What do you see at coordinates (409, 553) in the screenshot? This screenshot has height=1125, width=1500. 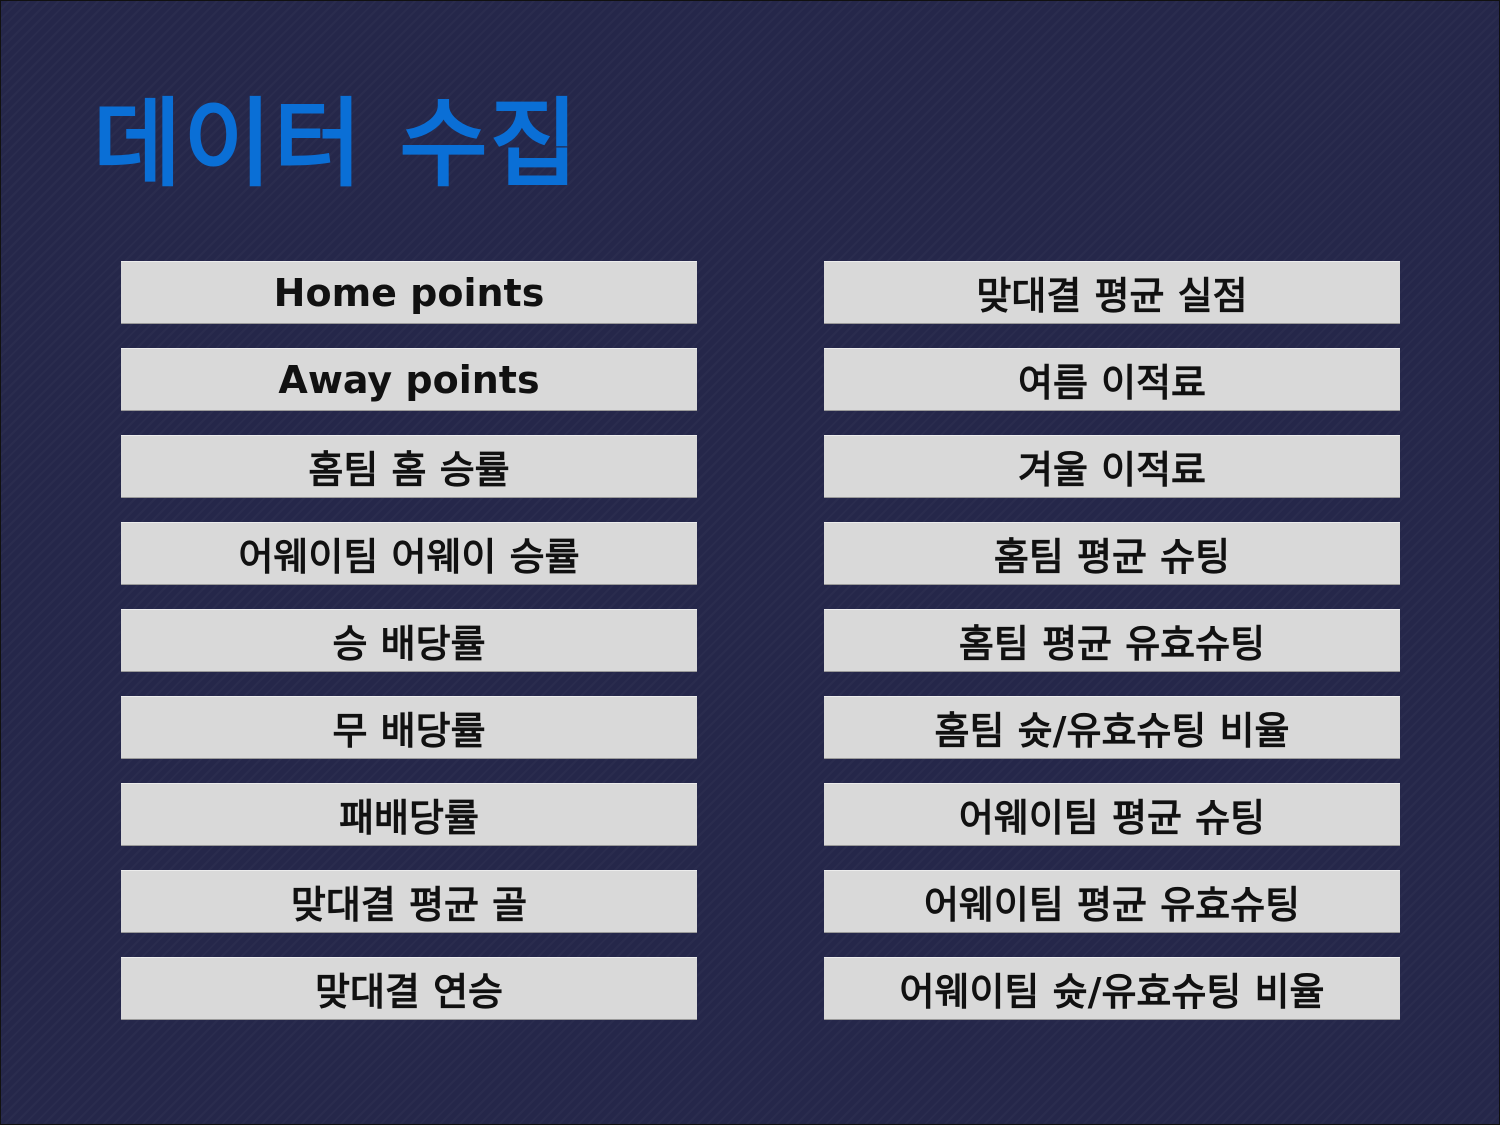 I see `list-item: 어웨이팀 어웨이 승률` at bounding box center [409, 553].